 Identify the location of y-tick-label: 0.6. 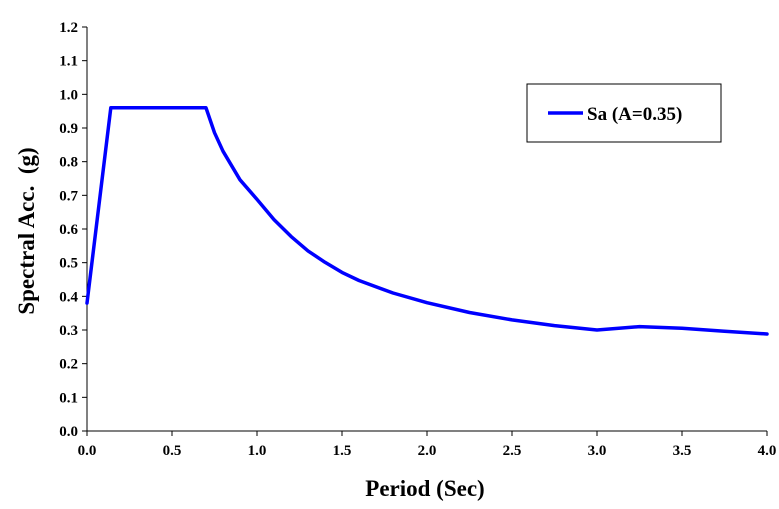
(68, 230).